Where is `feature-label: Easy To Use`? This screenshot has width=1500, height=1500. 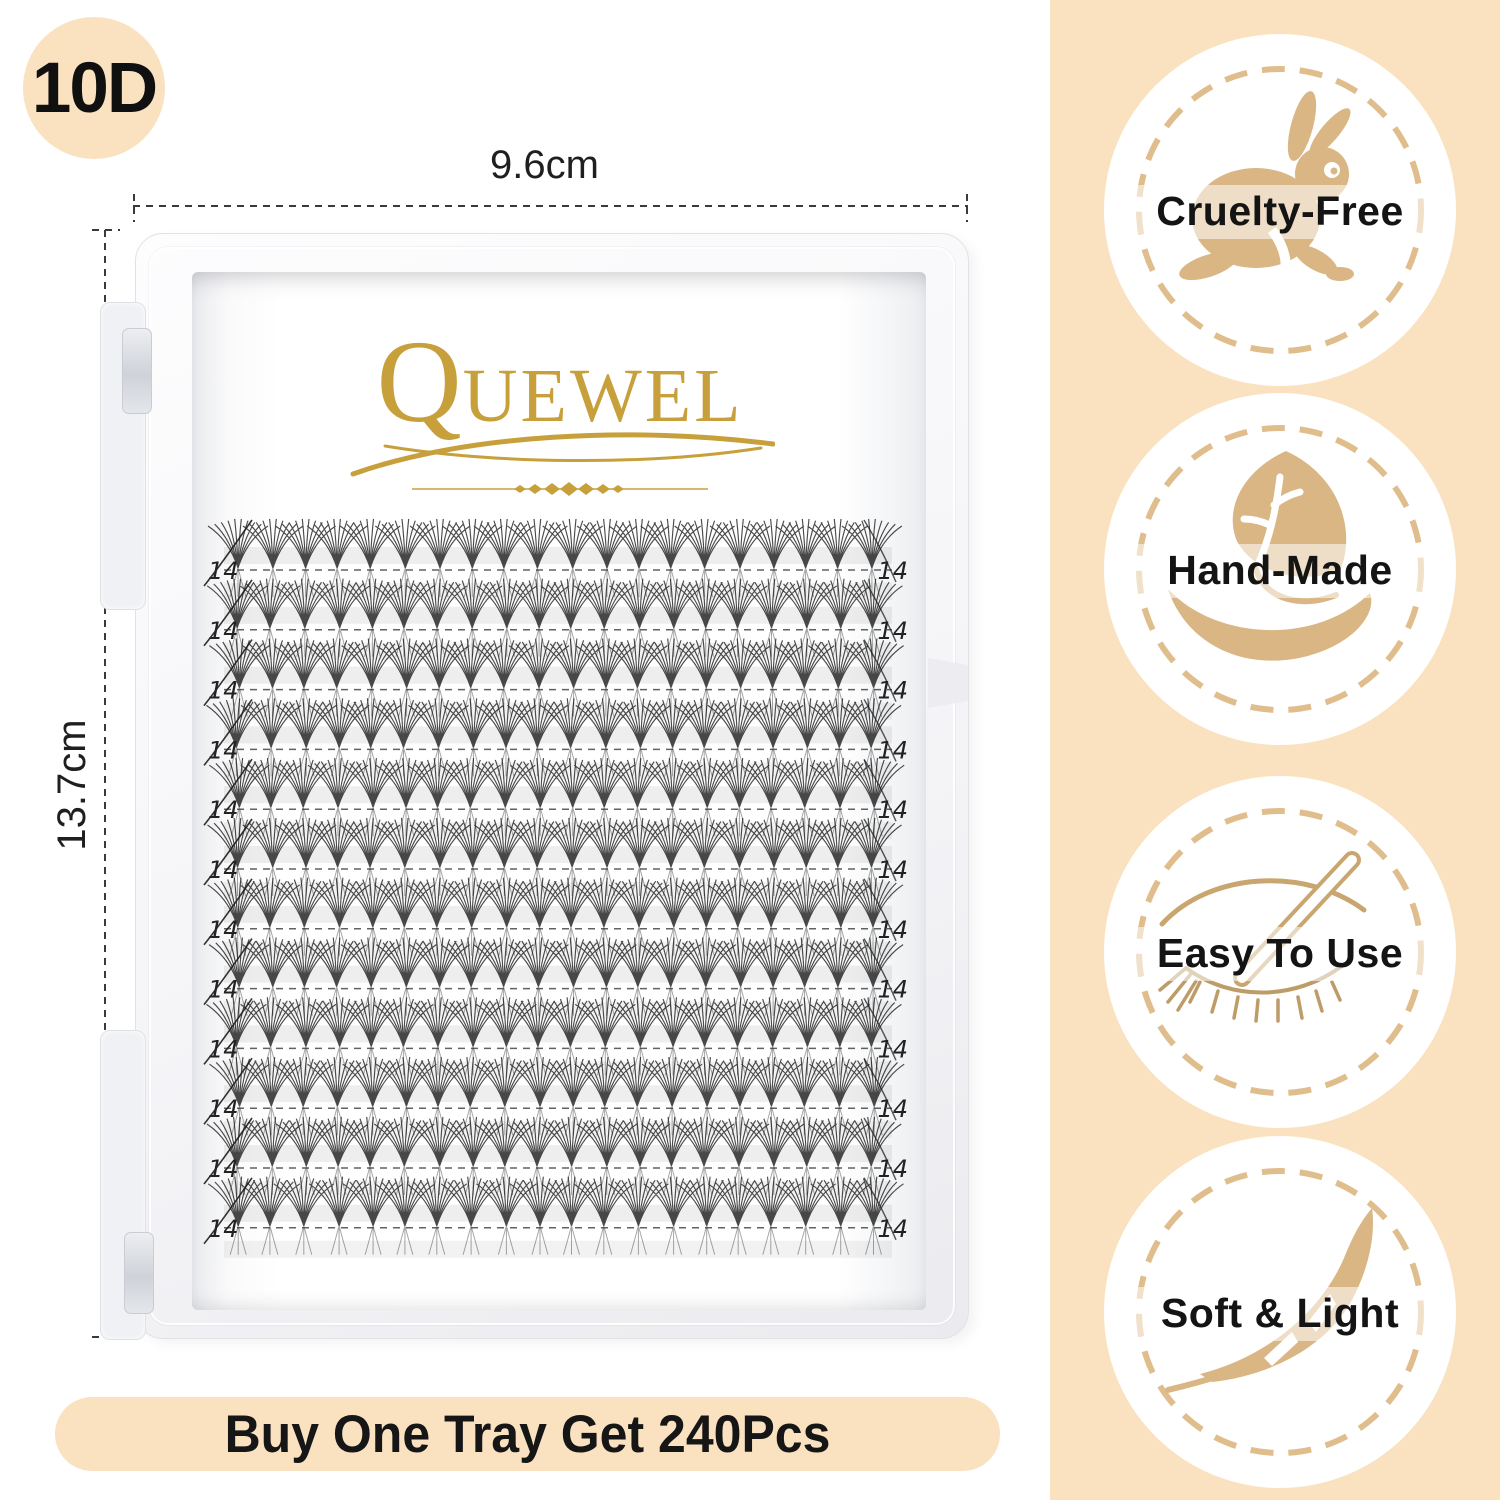
feature-label: Easy To Use is located at coordinates (1280, 952).